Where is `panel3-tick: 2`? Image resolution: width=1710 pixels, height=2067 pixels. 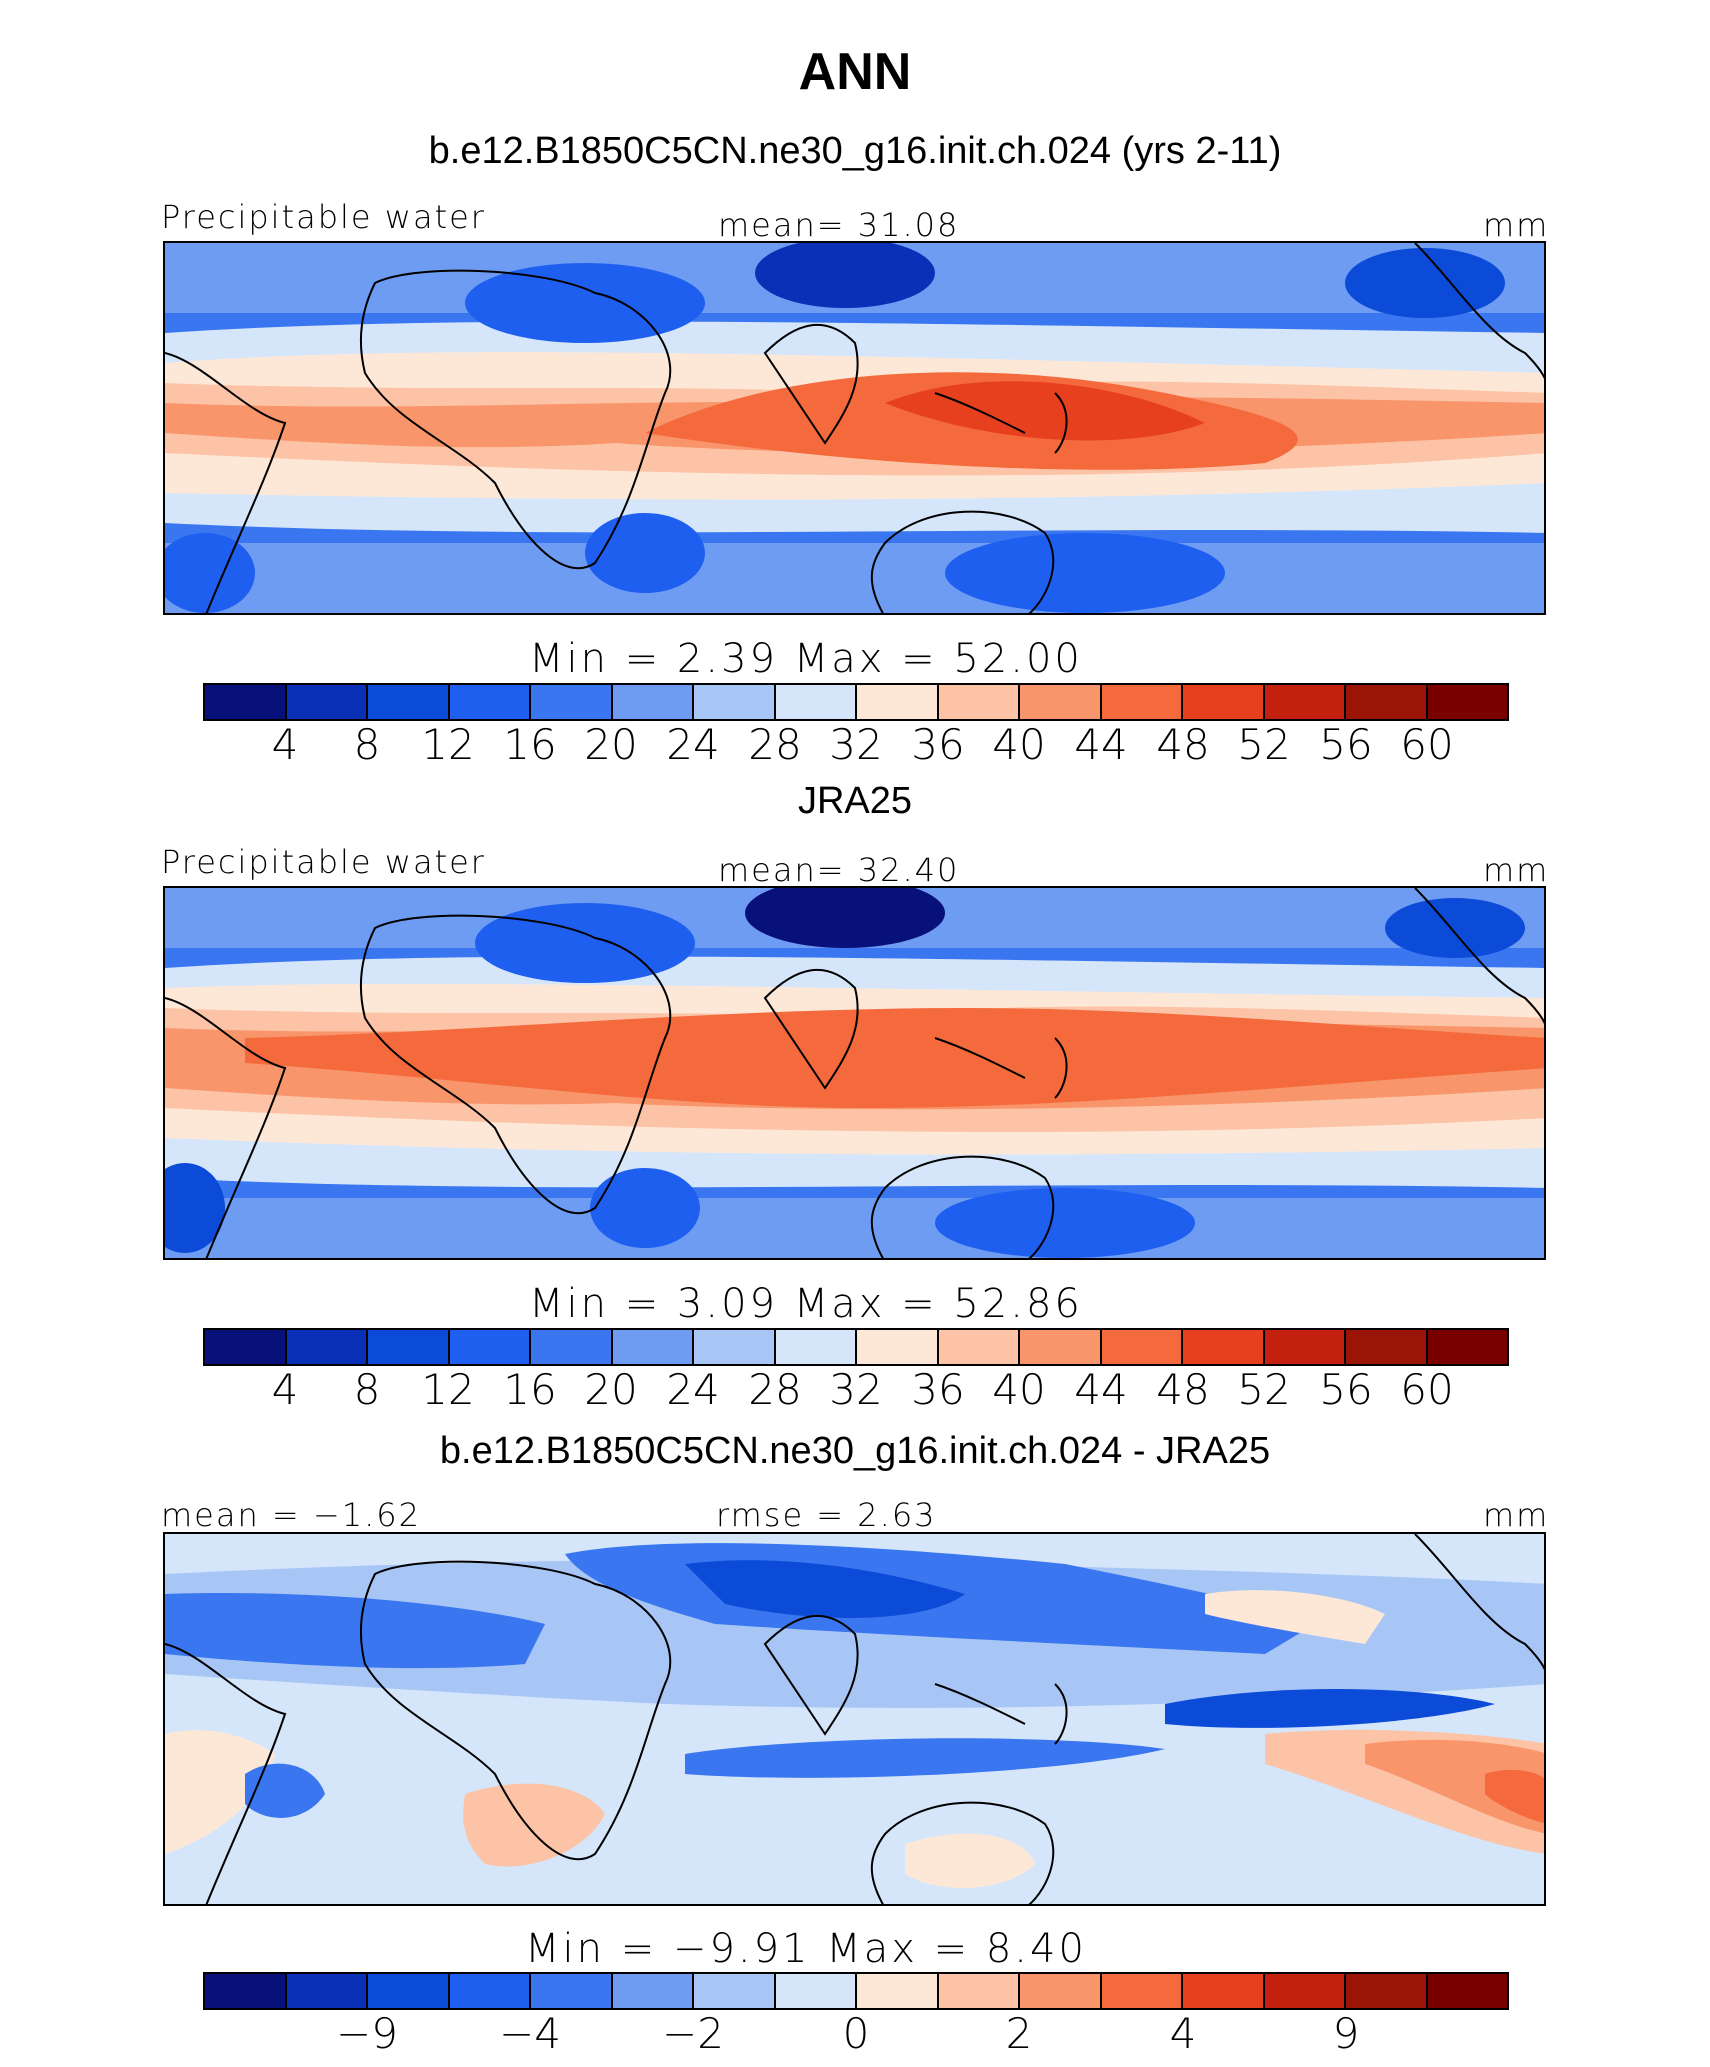 panel3-tick: 2 is located at coordinates (1019, 2033).